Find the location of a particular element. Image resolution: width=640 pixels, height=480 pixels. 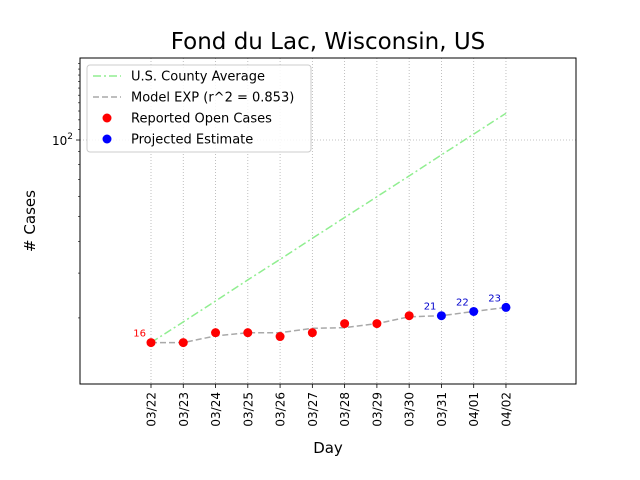

x-tick-label: 03/31 is located at coordinates (442, 409).